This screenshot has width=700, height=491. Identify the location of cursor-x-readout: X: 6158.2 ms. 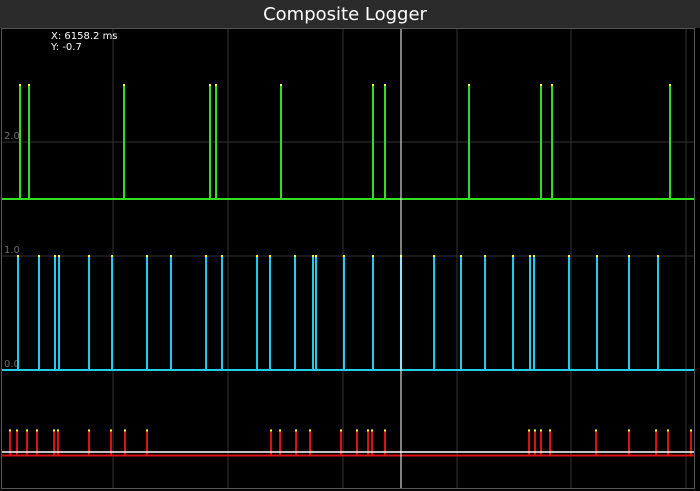
(84, 36).